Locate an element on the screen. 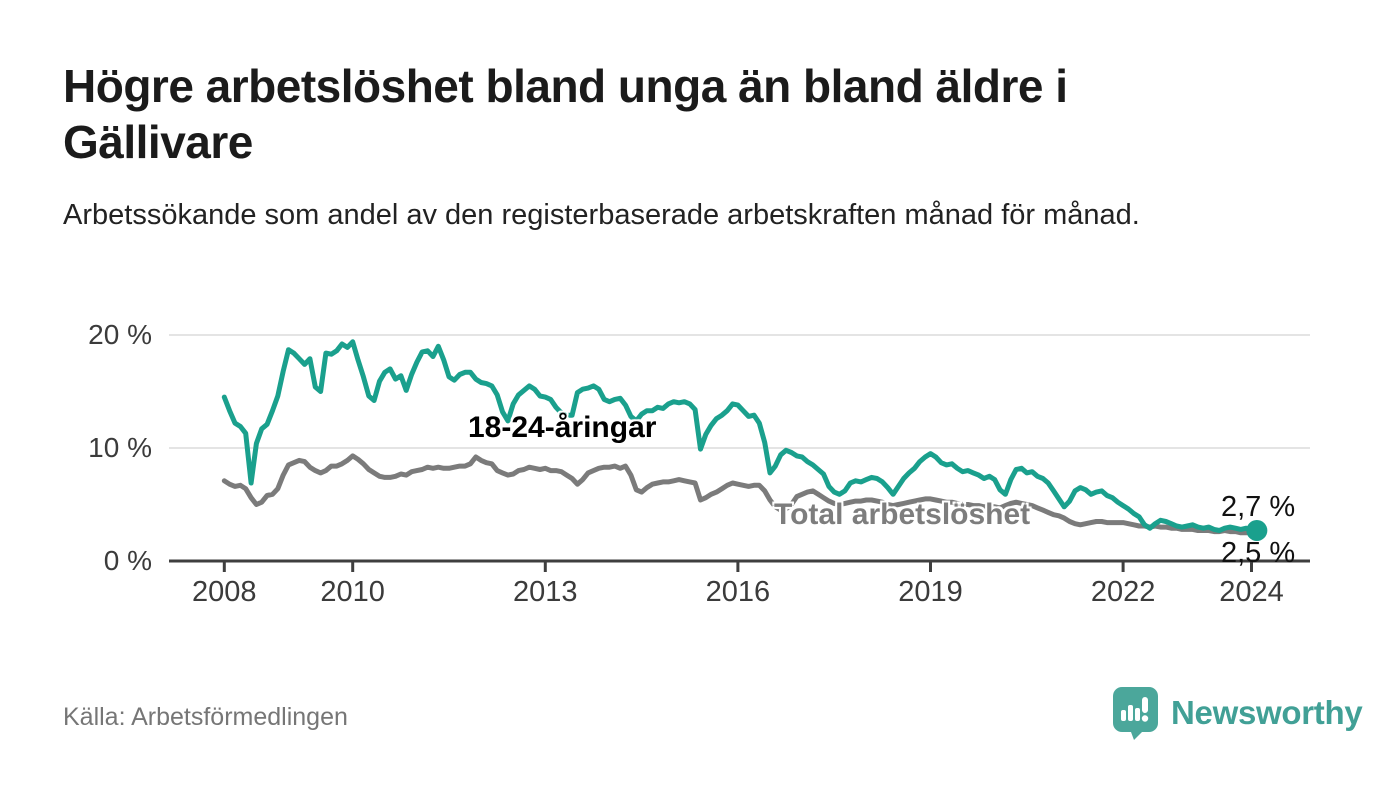 Image resolution: width=1400 pixels, height=794 pixels. series-label-total: Total arbetslöshet is located at coordinates (902, 514).